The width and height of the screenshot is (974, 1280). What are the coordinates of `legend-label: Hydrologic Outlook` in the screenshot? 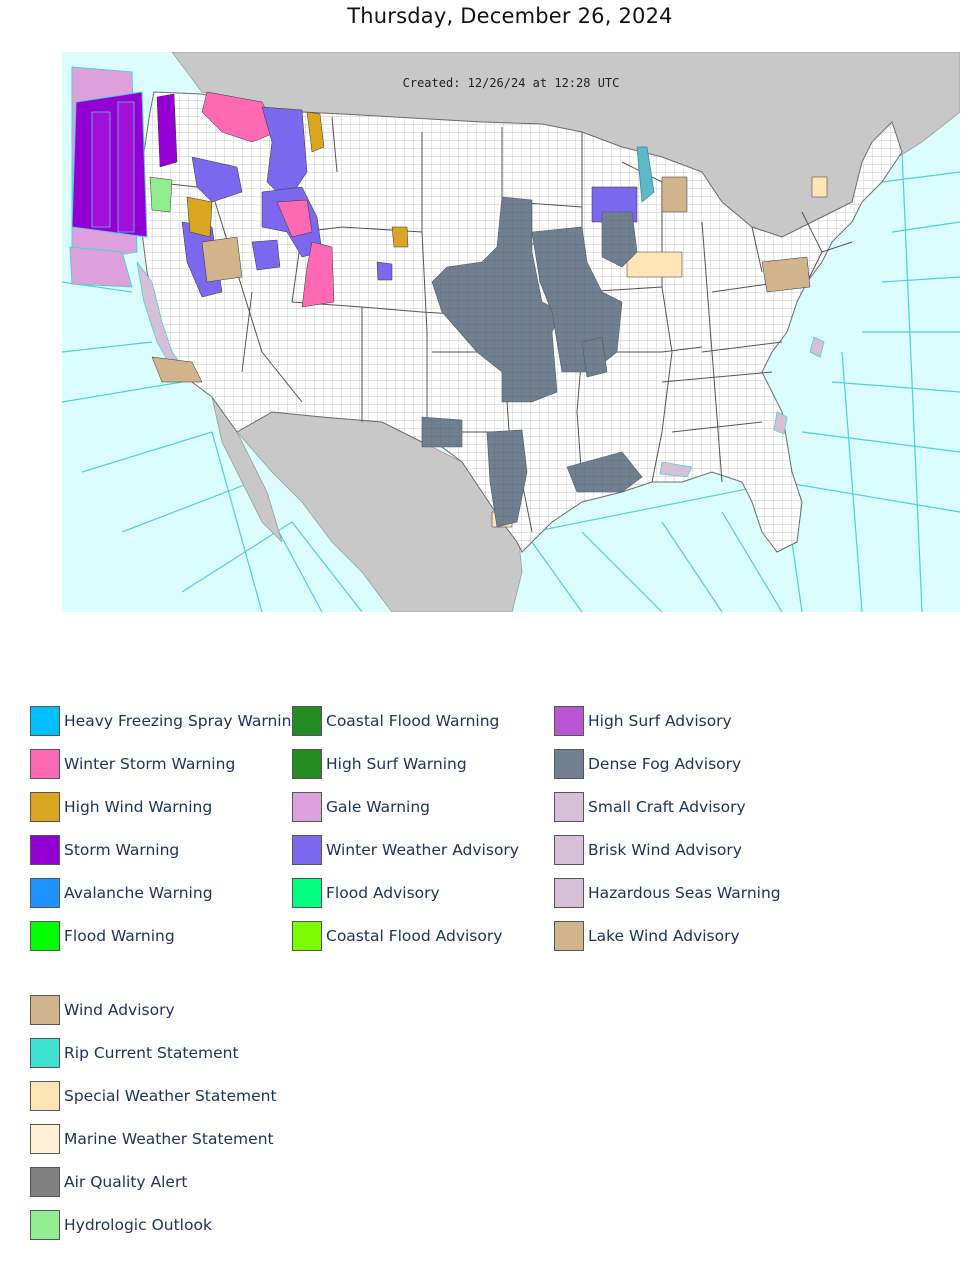 It's located at (138, 1225).